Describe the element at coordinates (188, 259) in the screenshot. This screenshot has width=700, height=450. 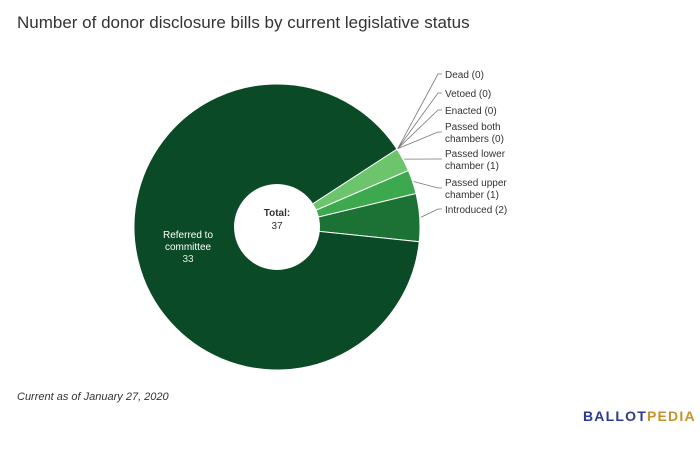
I see `slice-value-referred-to-committee: 33` at that location.